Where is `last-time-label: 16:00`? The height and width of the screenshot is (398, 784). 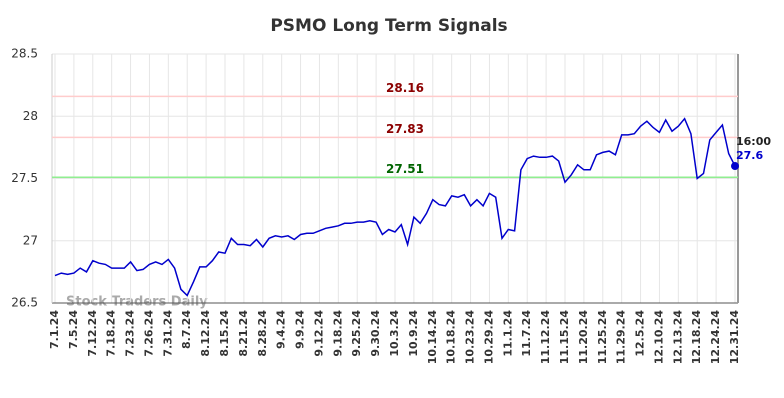 last-time-label: 16:00 is located at coordinates (753, 141).